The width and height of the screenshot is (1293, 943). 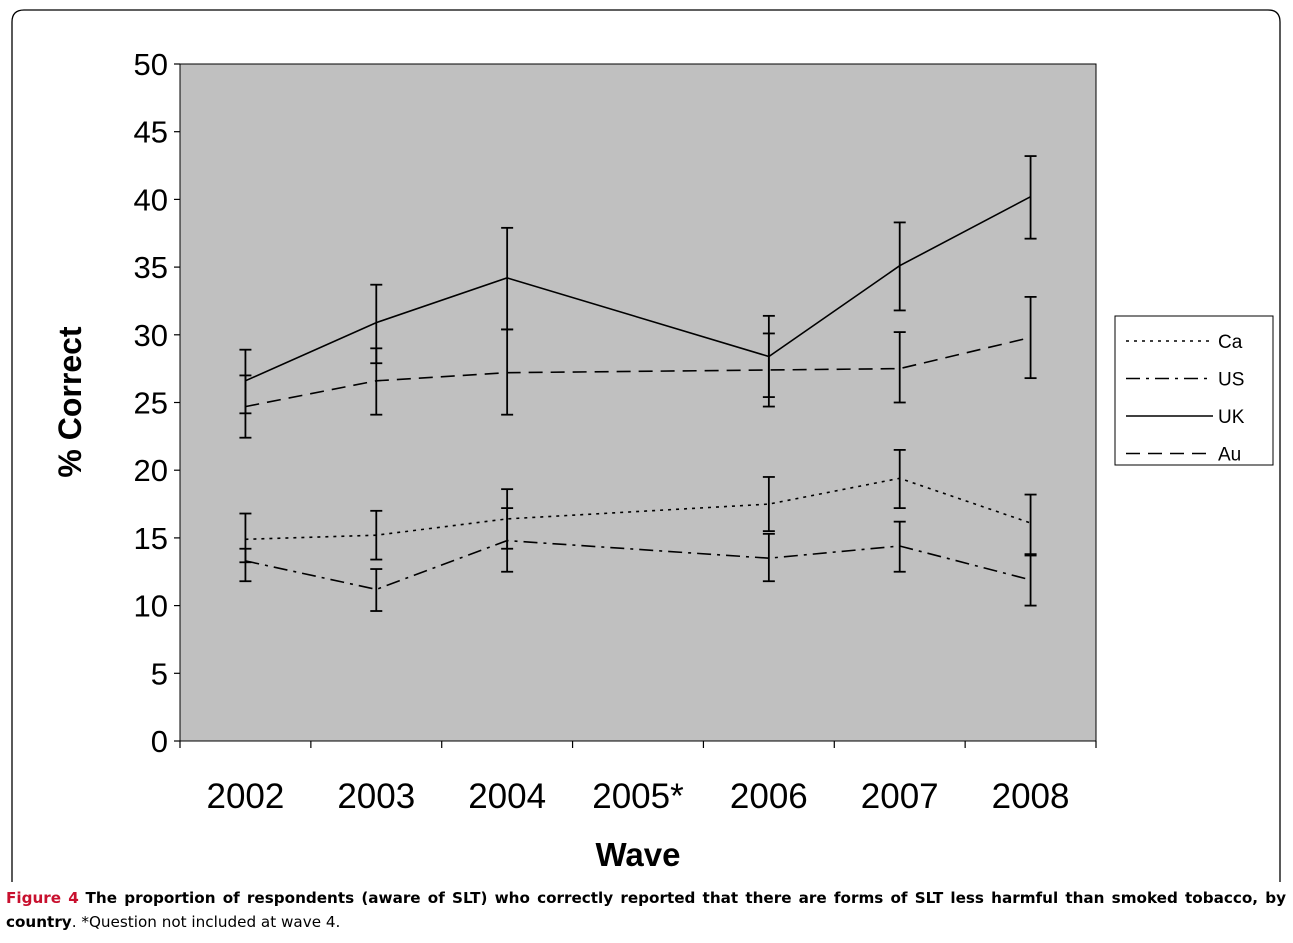 I want to click on x-tick-label: 2003, so click(x=376, y=796).